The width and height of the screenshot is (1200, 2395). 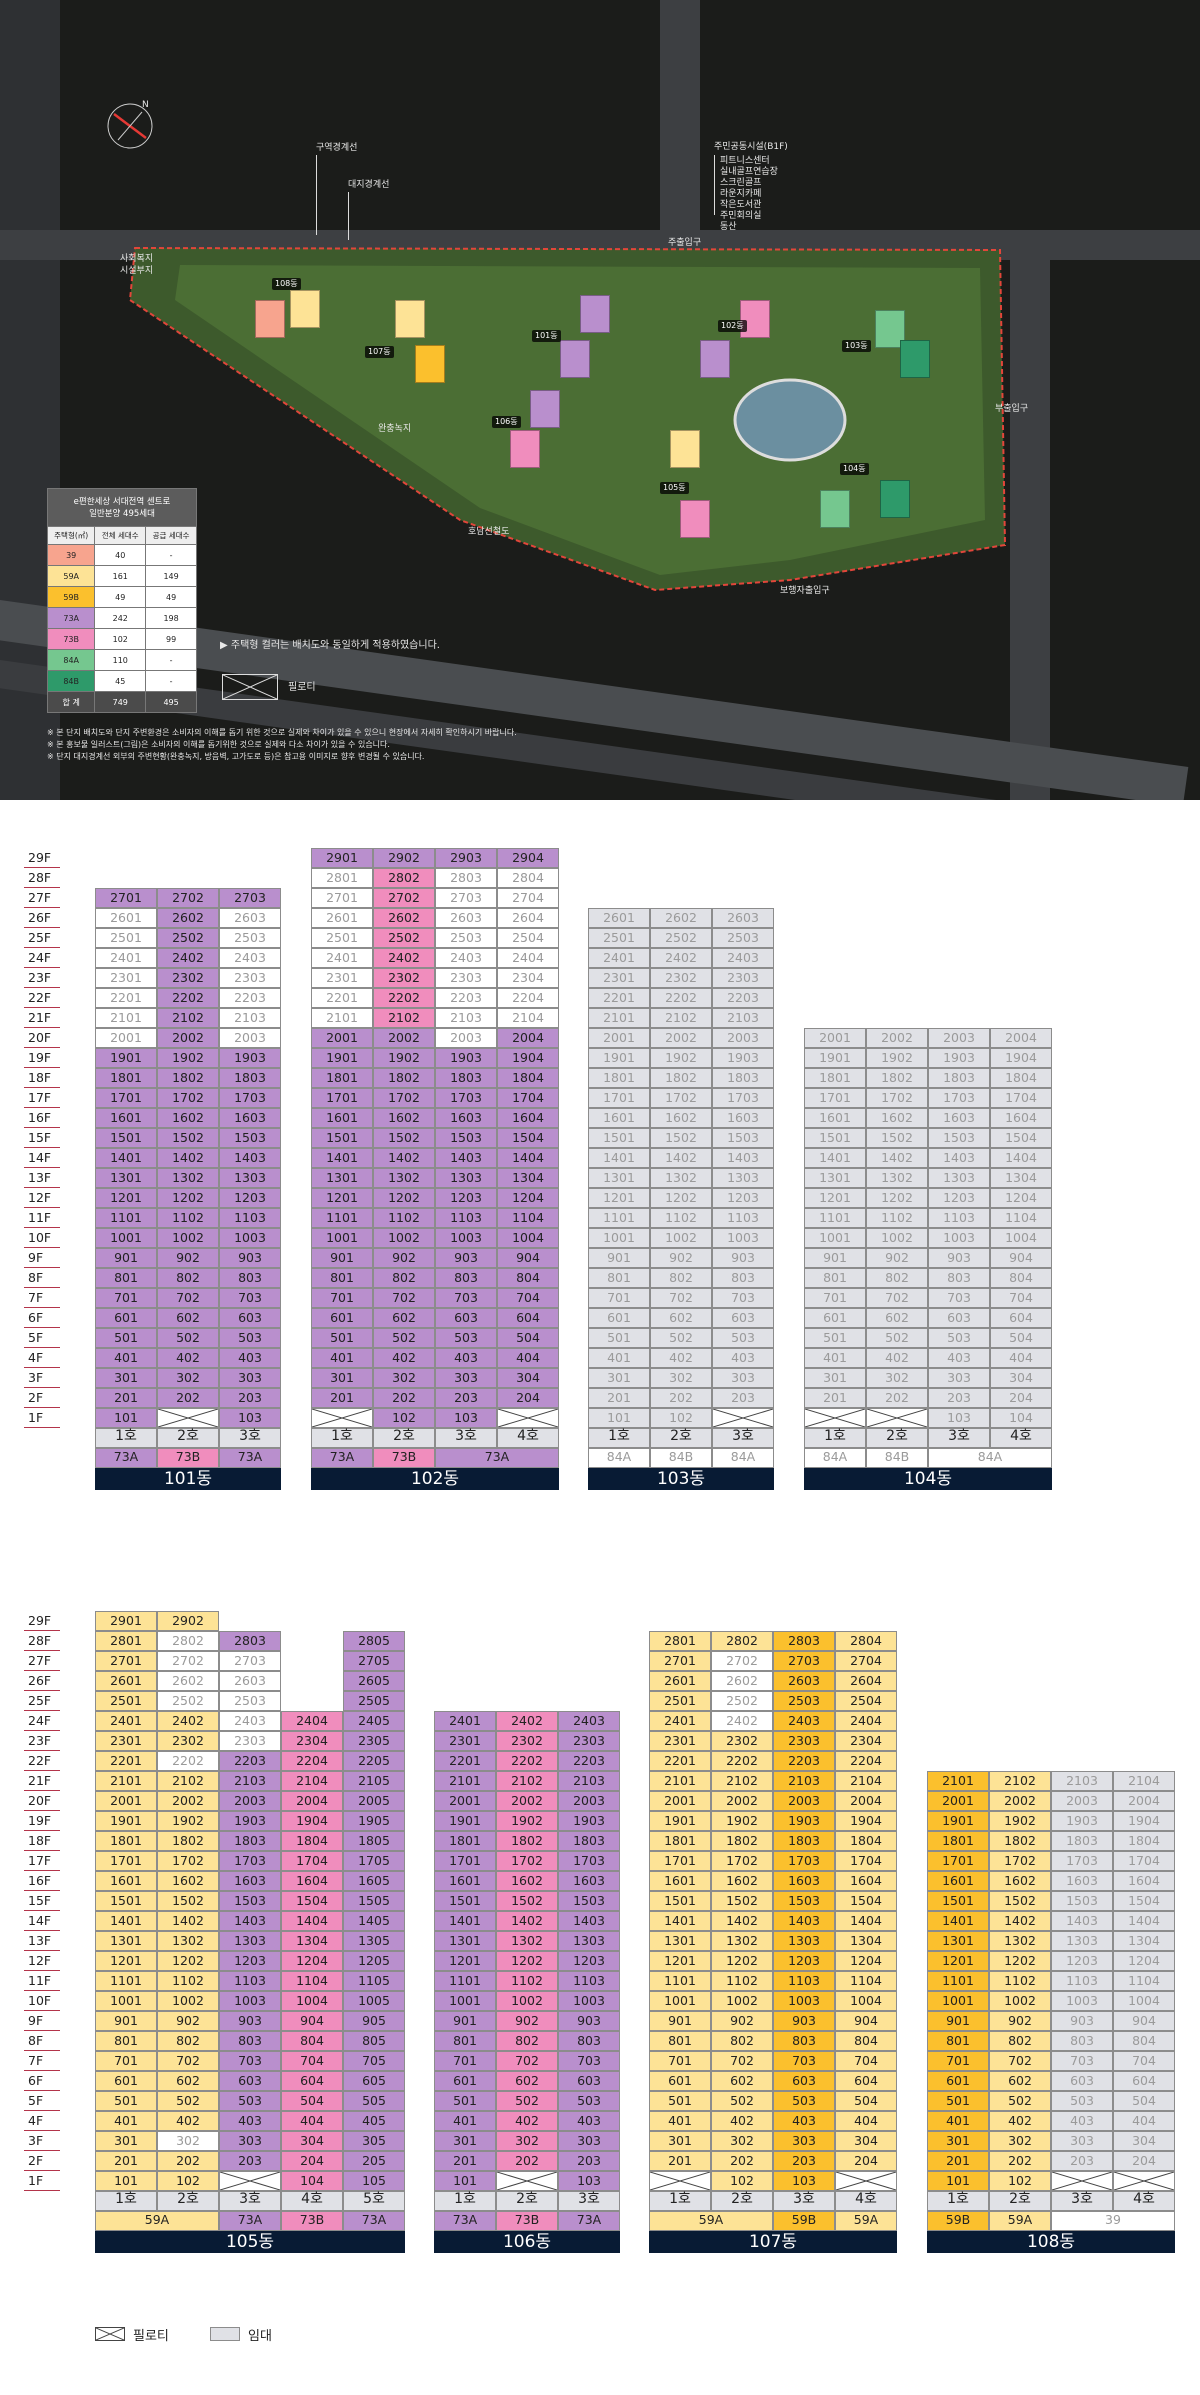 What do you see at coordinates (527, 2221) in the screenshot?
I see `unit-type-cell: 73B` at bounding box center [527, 2221].